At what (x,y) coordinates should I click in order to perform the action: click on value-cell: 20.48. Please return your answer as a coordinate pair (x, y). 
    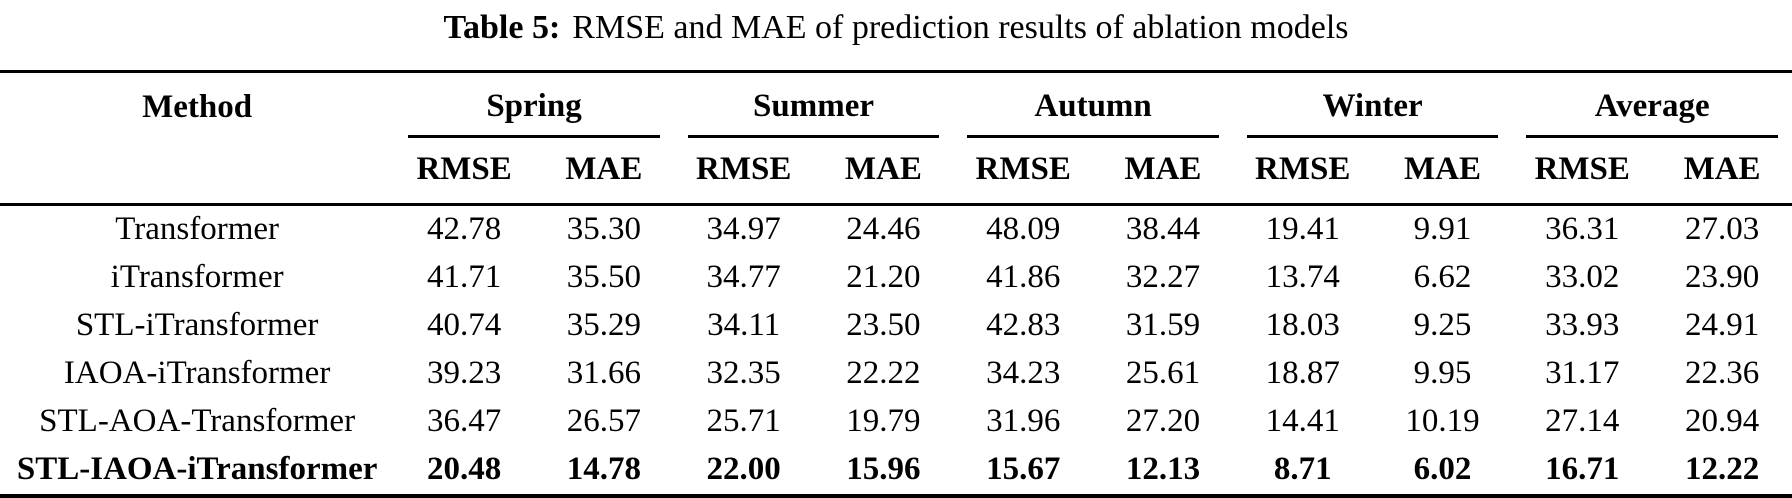
    Looking at the image, I should click on (464, 469).